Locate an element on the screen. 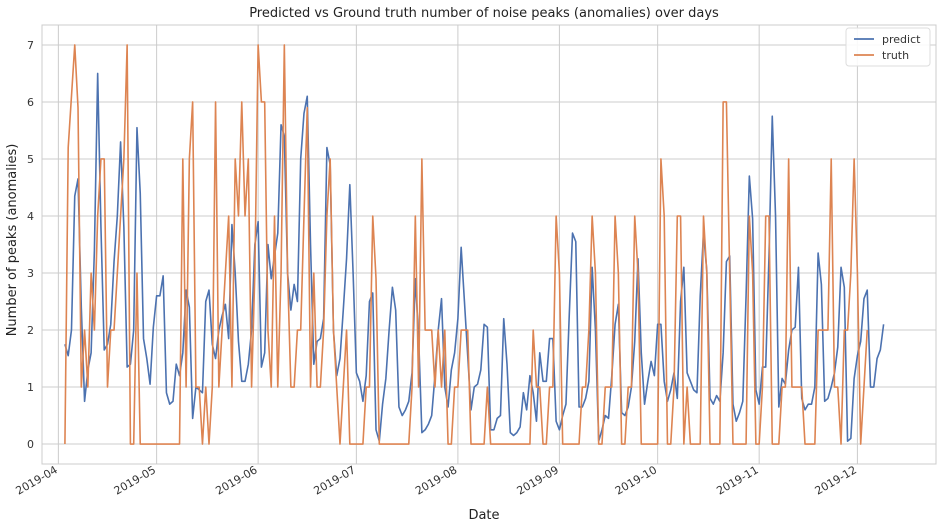 The image size is (940, 529). x-tick-label: 2019-07 is located at coordinates (335, 480).